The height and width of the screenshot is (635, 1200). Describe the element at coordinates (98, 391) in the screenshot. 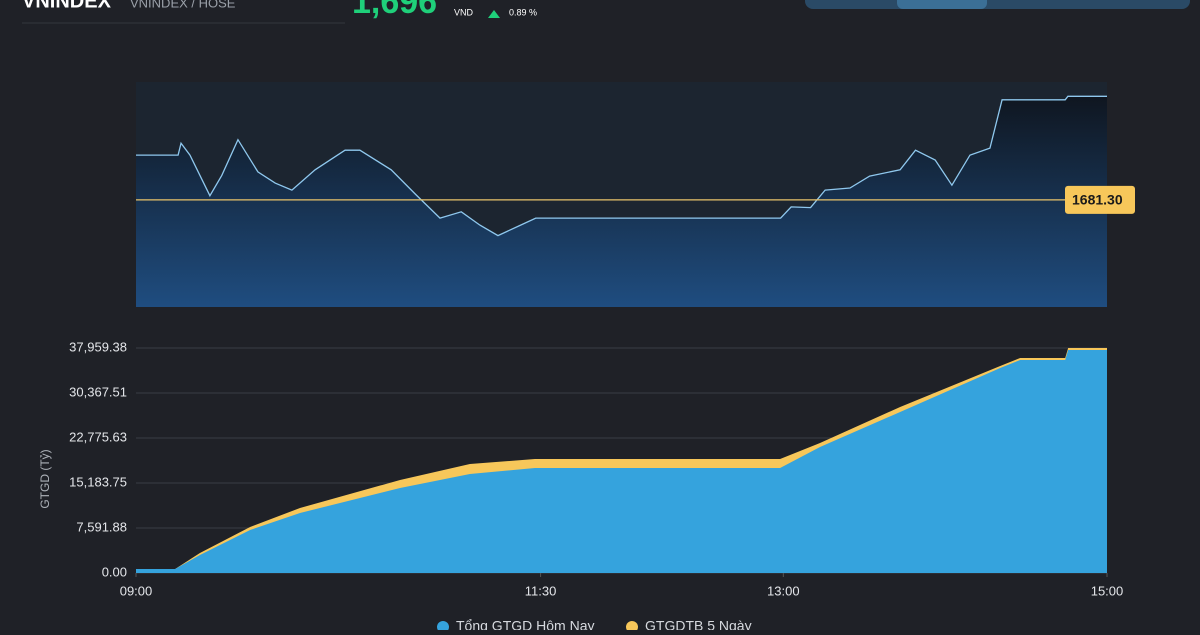

I see `y-tick-label: 30,367.51` at that location.